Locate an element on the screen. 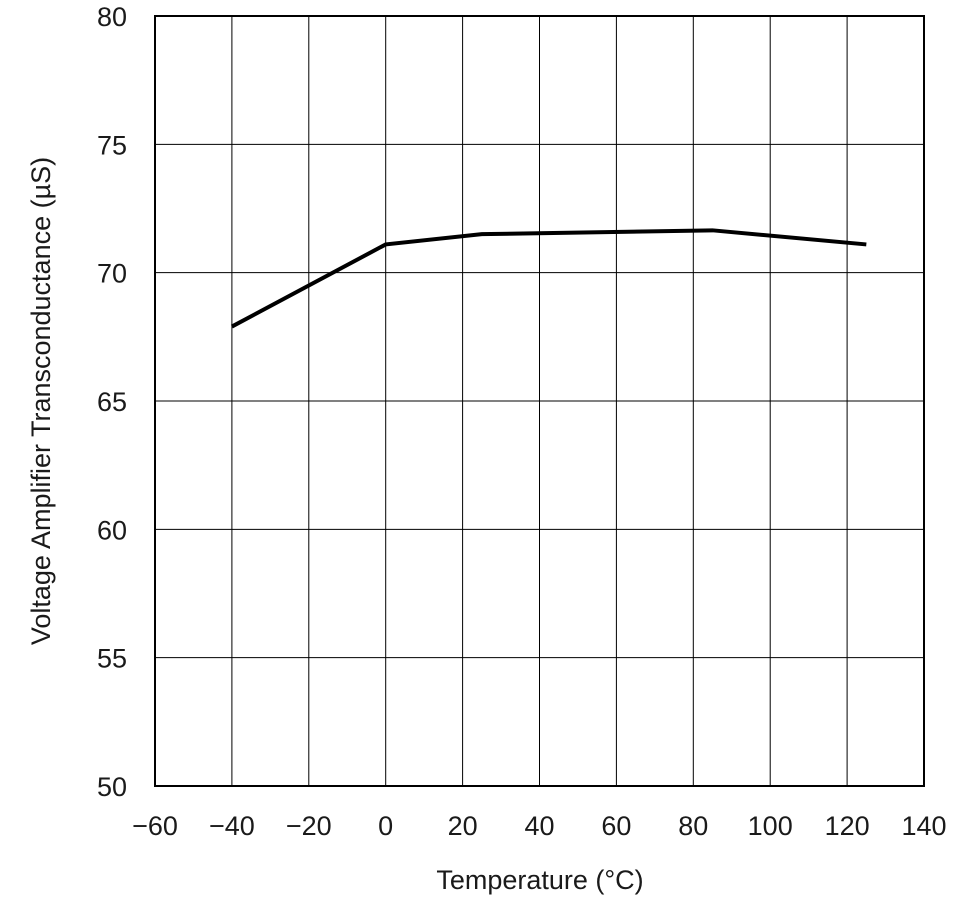 Image resolution: width=976 pixels, height=900 pixels. y-tick-label: 65 is located at coordinates (112, 402).